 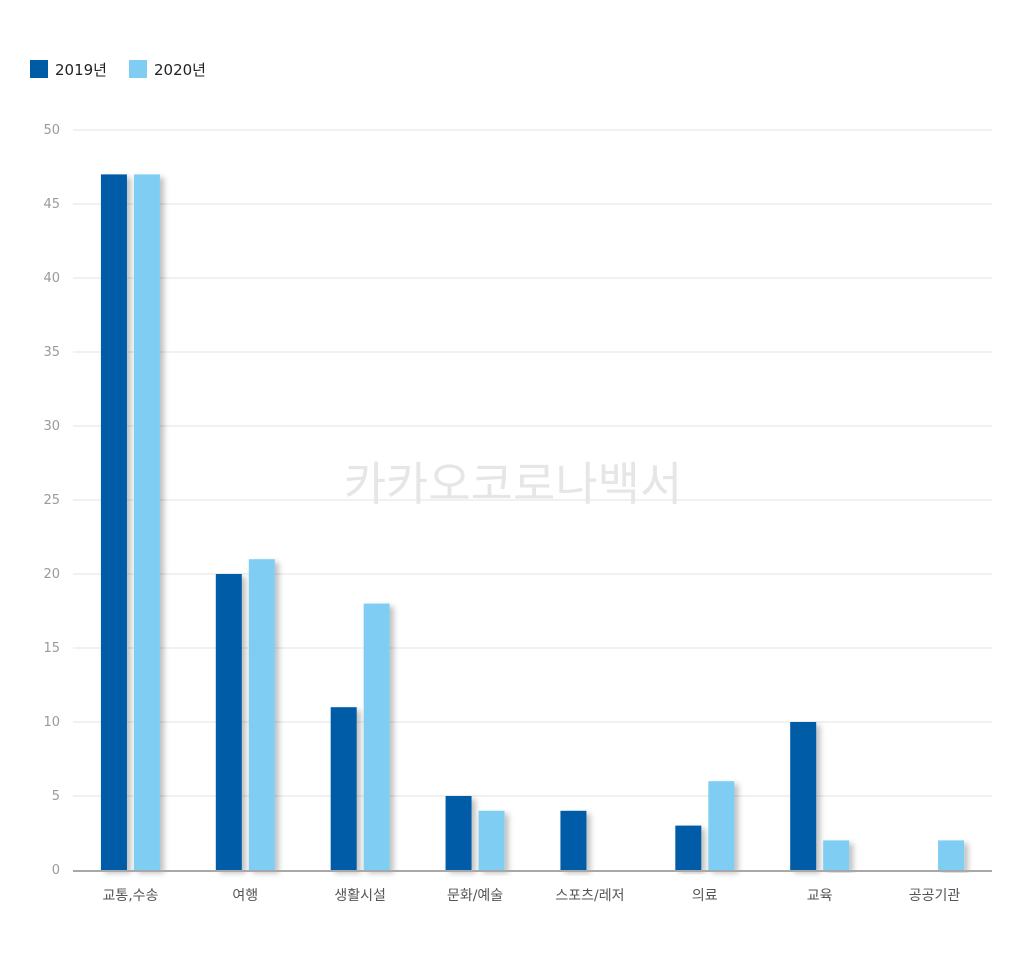 I want to click on bar-2020년-의료, so click(x=721, y=825).